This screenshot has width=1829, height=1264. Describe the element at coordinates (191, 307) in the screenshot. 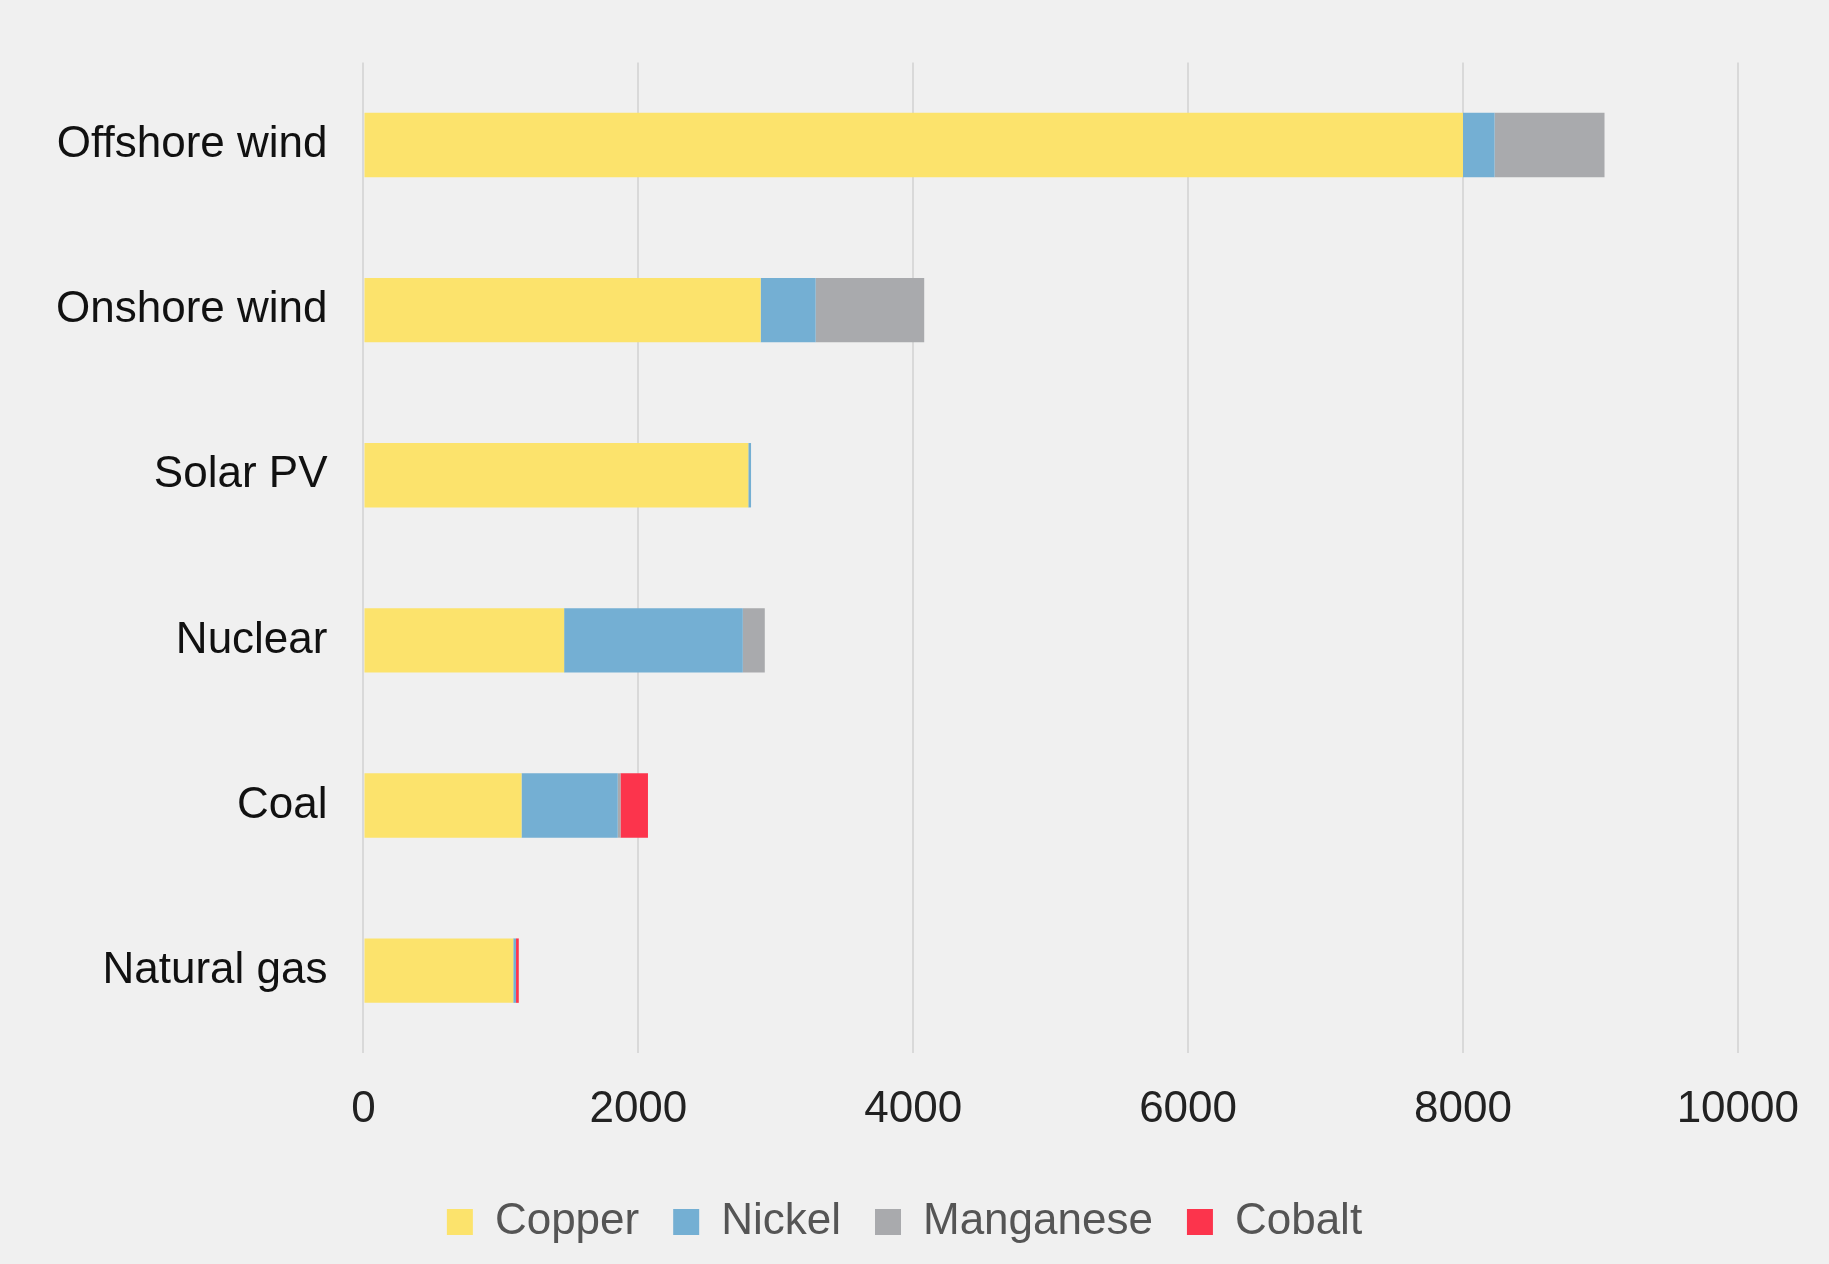

I see `y-tick-label: Onshore wind` at that location.